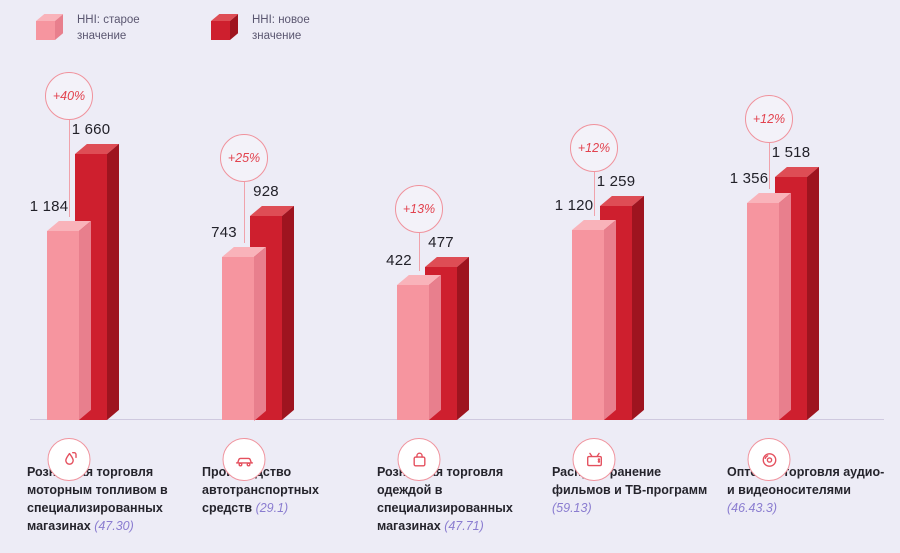 The image size is (900, 553). Describe the element at coordinates (266, 191) in the screenshot. I see `new-value-label: 928` at that location.